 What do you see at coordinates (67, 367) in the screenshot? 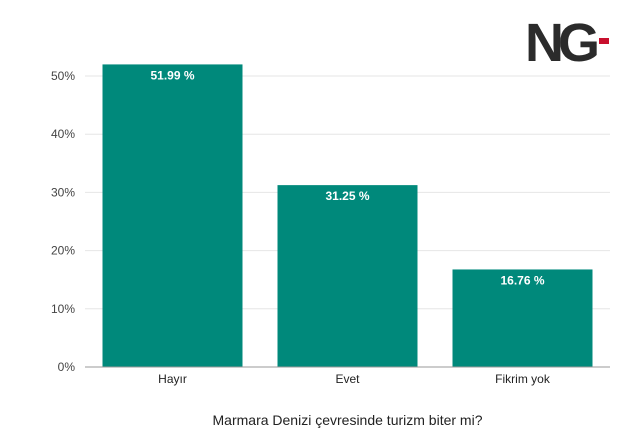
I see `y-tick-label: 0%` at bounding box center [67, 367].